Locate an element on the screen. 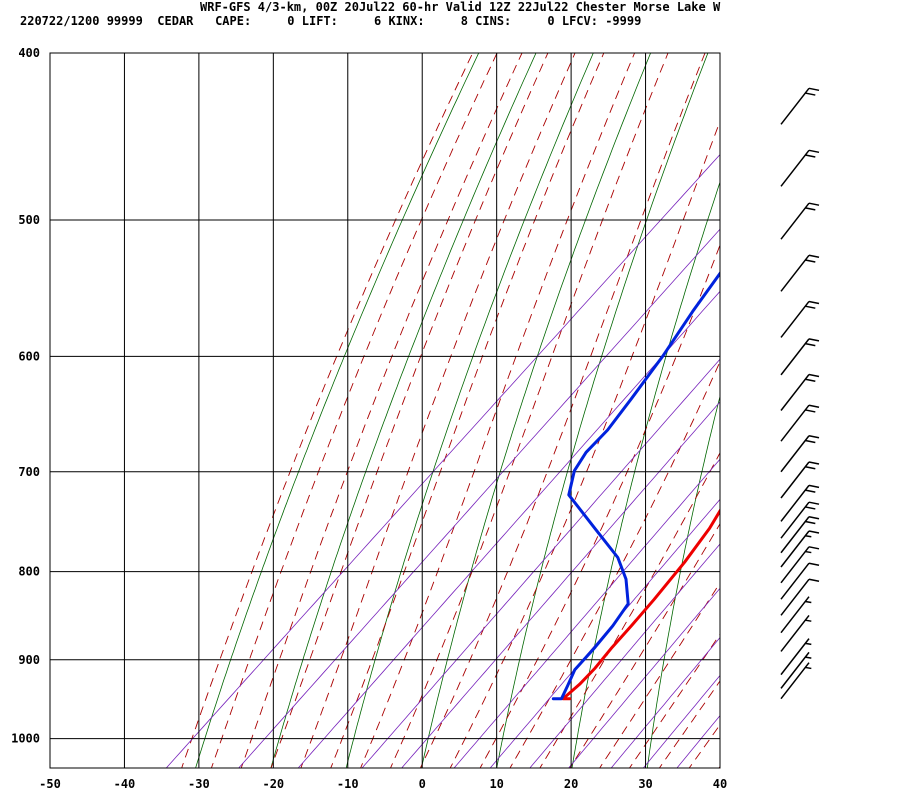 The height and width of the screenshot is (800, 900). x-tick-label: 0 is located at coordinates (422, 784).